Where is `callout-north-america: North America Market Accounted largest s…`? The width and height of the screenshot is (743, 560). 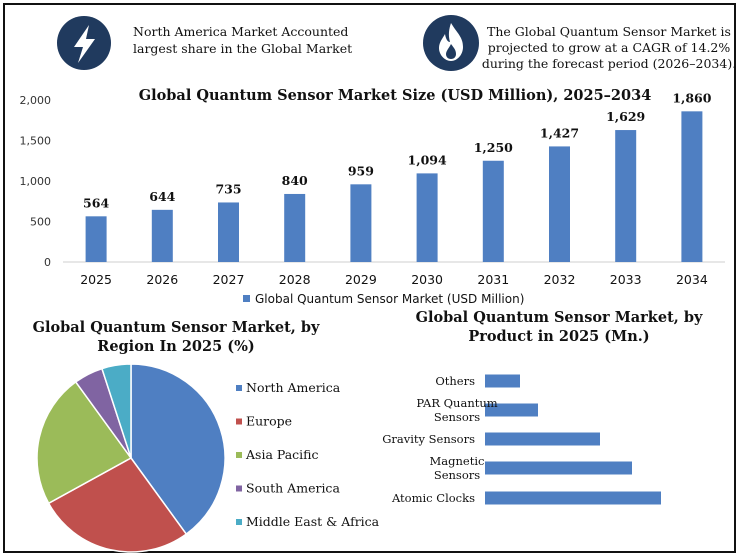 callout-north-america: North America Market Accounted largest s… is located at coordinates (204, 43).